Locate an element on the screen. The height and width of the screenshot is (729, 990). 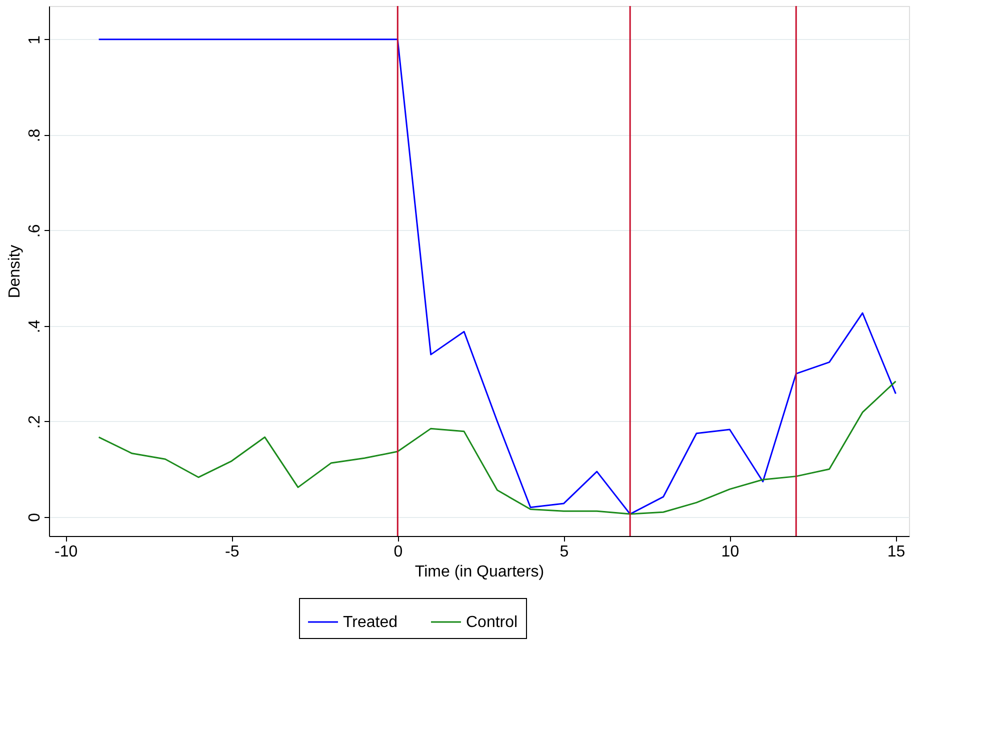
y-tick-label: 1 is located at coordinates (35, 39).